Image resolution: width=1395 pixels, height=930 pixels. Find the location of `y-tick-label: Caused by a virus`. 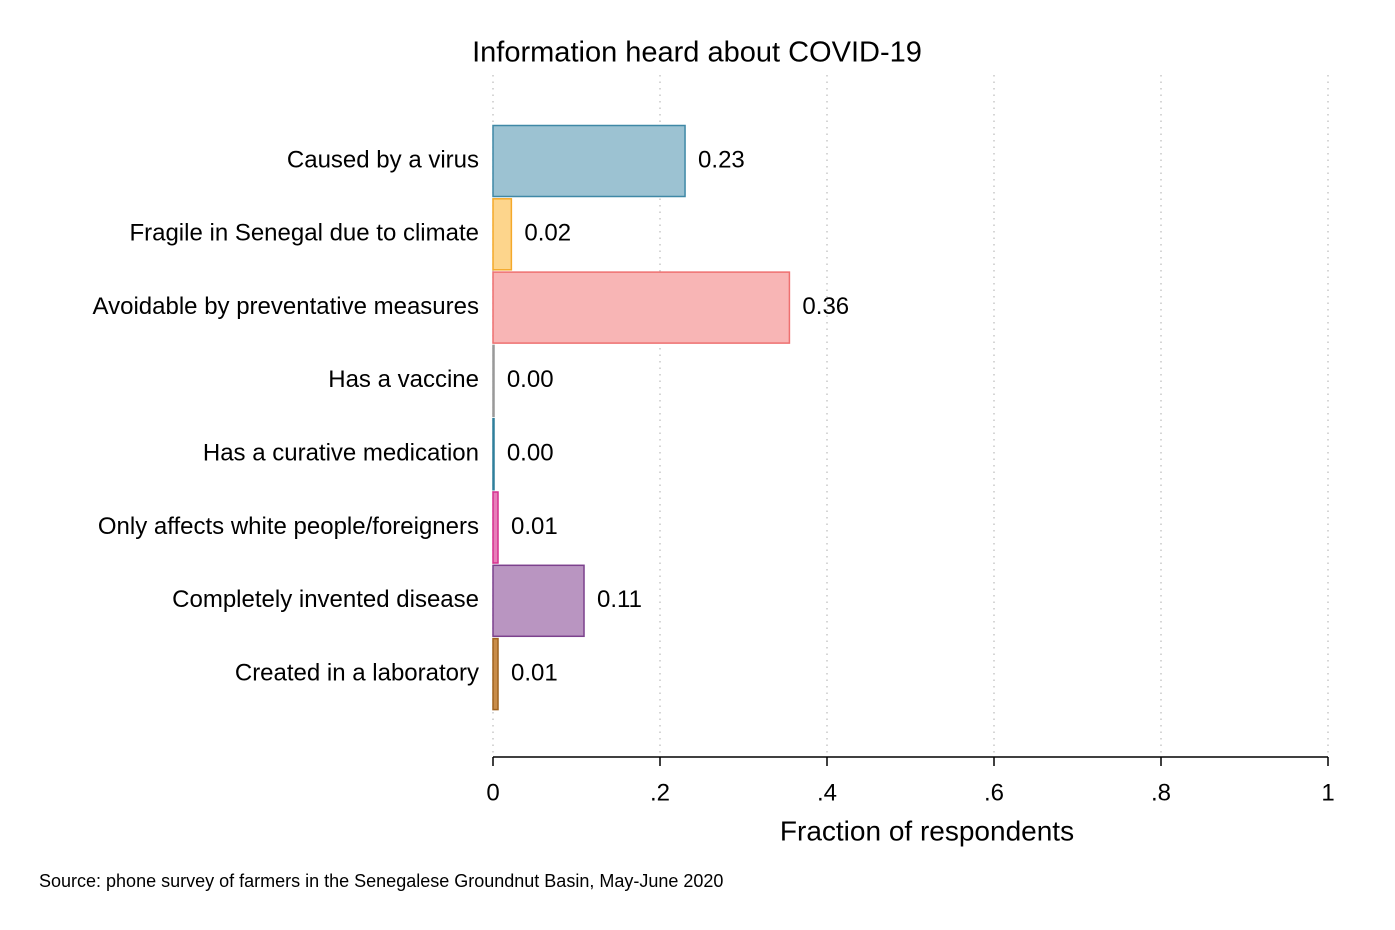

y-tick-label: Caused by a virus is located at coordinates (383, 159).